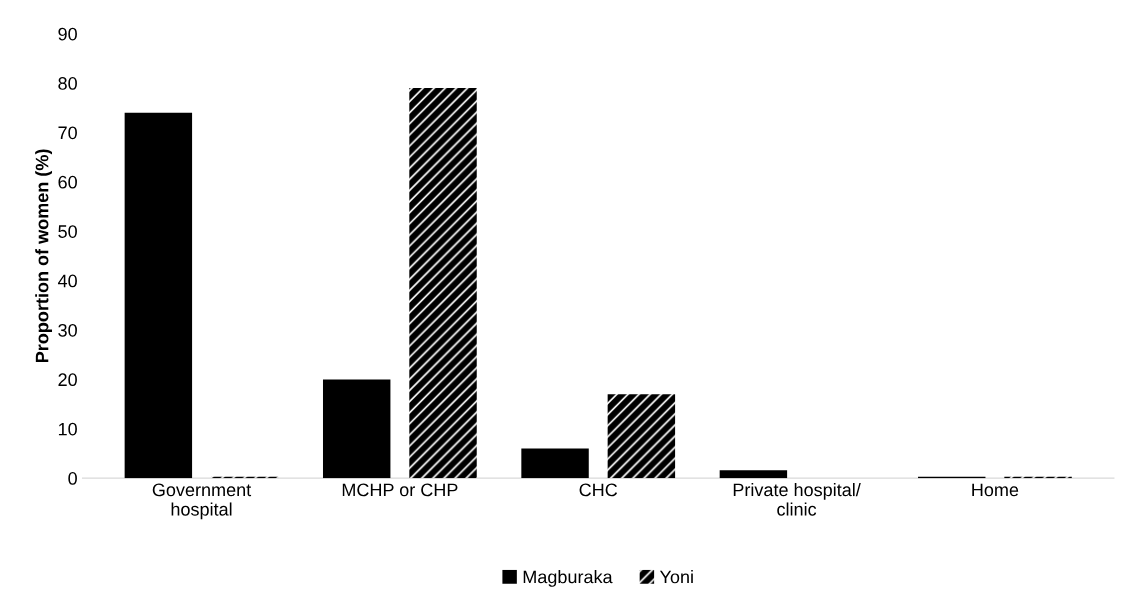 The image size is (1146, 613). Describe the element at coordinates (598, 490) in the screenshot. I see `x-tick-label: CHC` at that location.